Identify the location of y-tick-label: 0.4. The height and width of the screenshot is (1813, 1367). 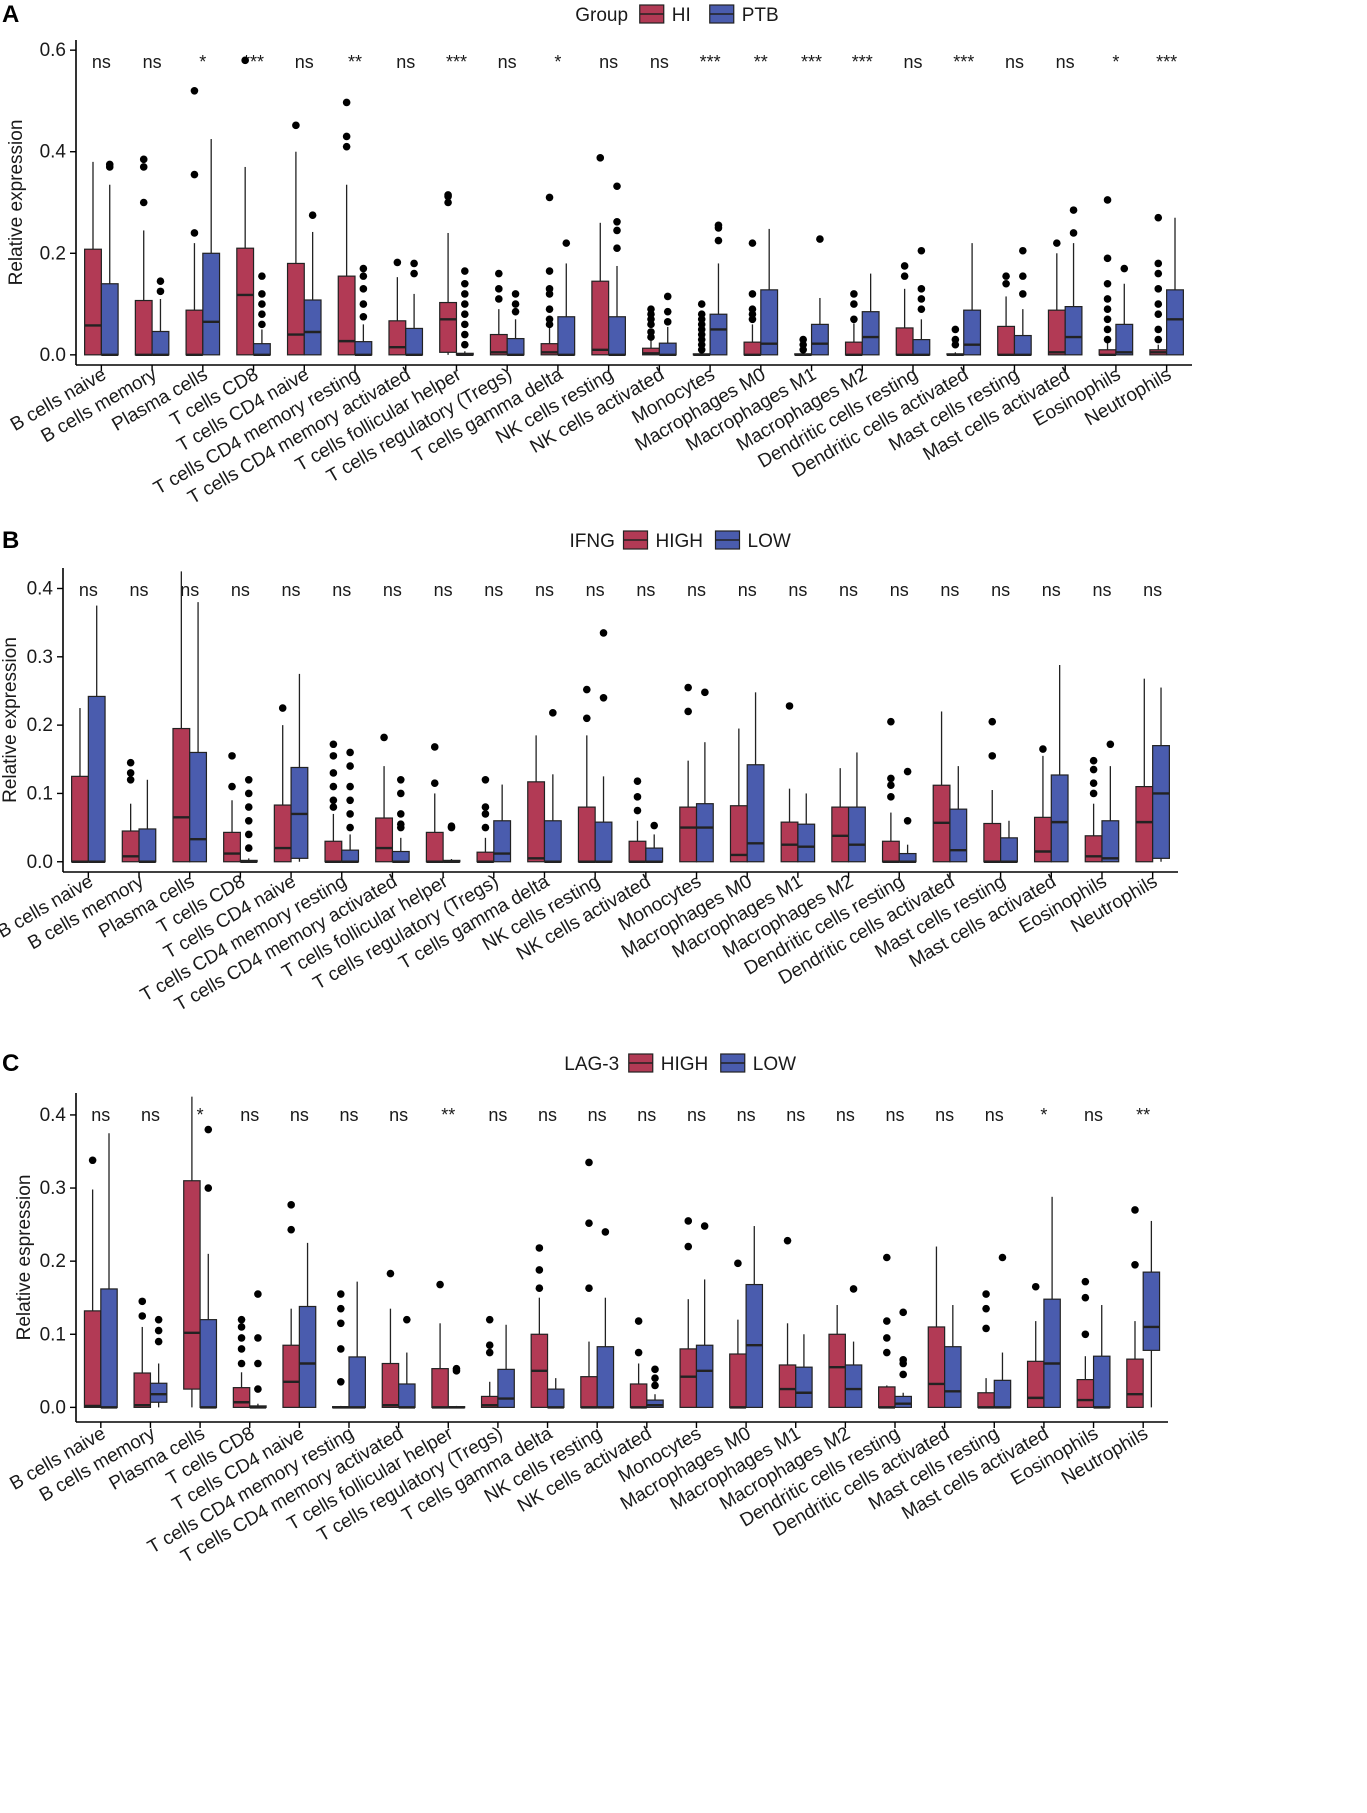
(40, 588).